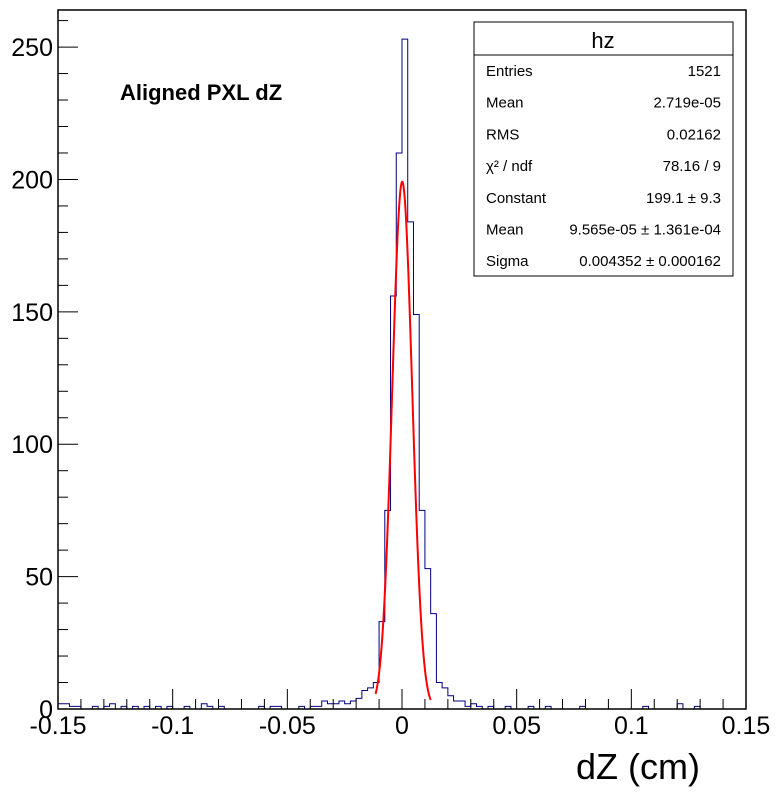 The width and height of the screenshot is (779, 800). Describe the element at coordinates (631, 726) in the screenshot. I see `x-tick-label: 0.1` at that location.